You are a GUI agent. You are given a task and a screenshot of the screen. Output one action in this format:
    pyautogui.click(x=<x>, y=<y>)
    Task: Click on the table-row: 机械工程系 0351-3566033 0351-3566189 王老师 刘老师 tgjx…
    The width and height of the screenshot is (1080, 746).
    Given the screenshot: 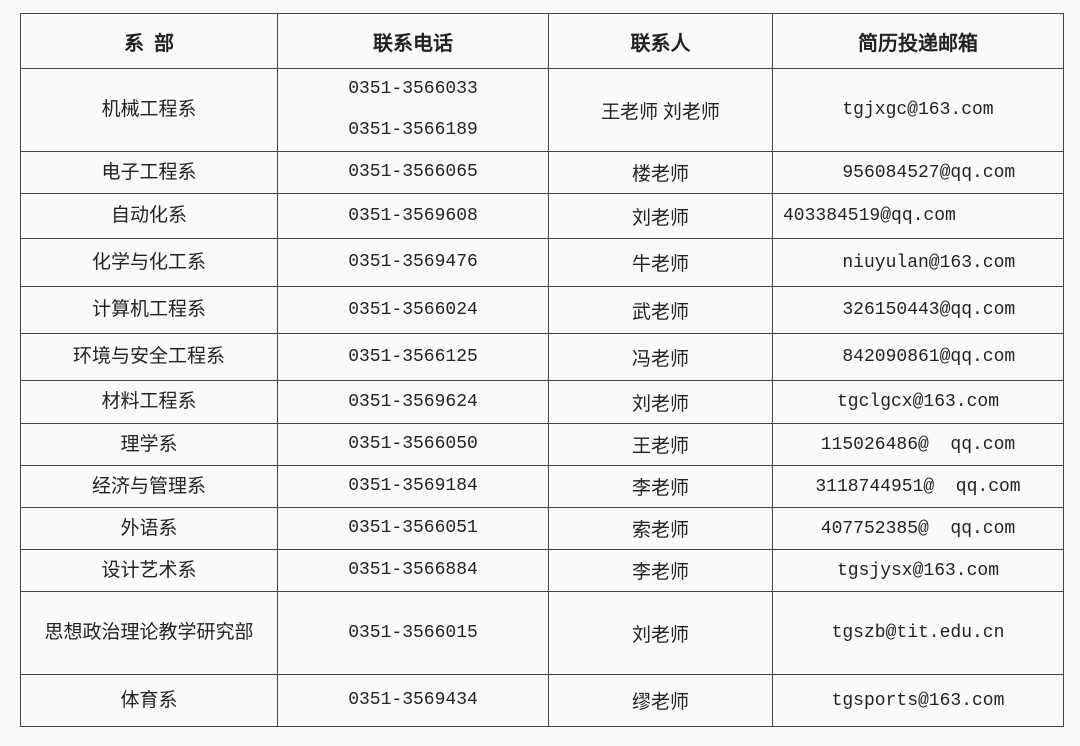 What is the action you would take?
    pyautogui.click(x=542, y=110)
    